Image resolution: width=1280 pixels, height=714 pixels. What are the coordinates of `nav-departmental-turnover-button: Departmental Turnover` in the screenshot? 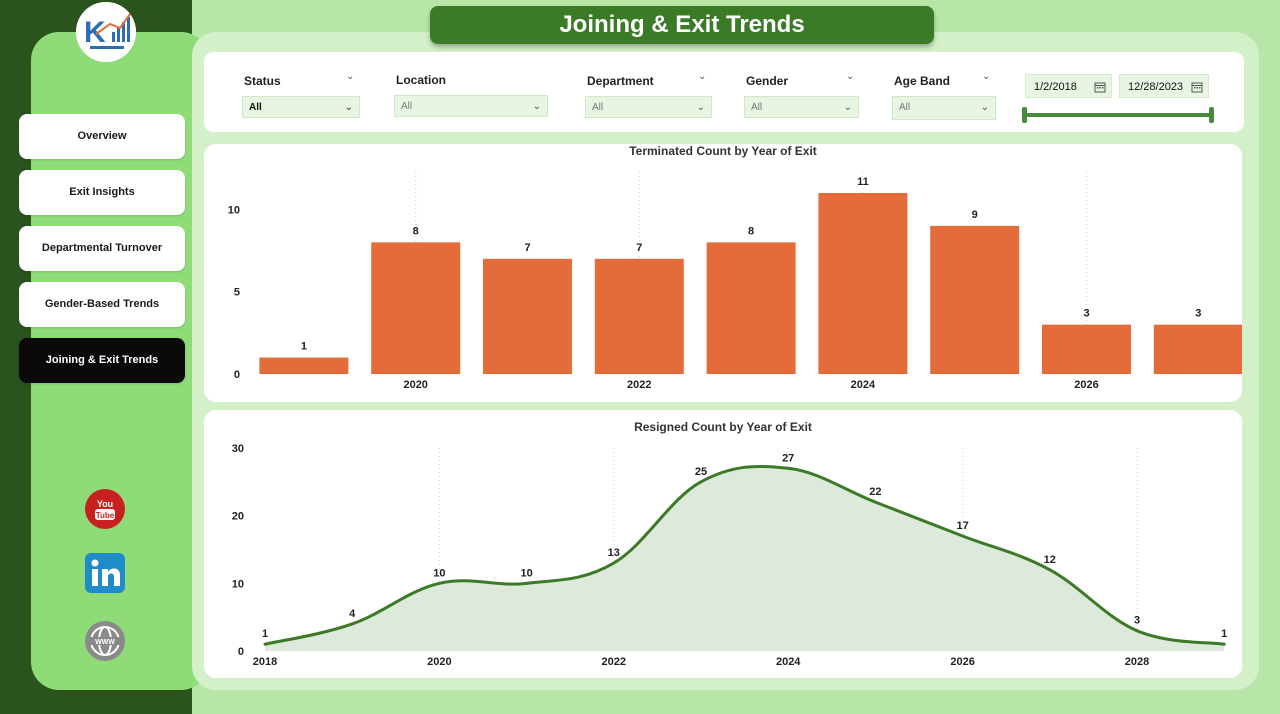 It's located at (102, 248).